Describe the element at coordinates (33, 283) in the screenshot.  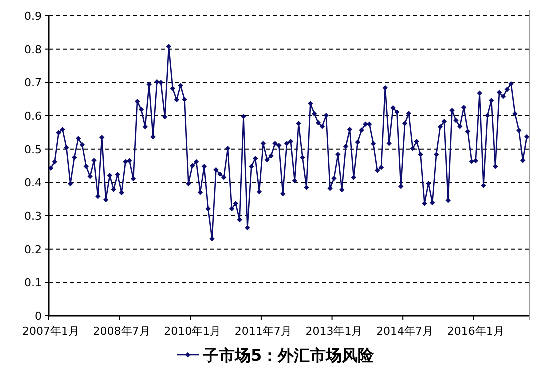
I see `y-tick-label: 0.1` at that location.